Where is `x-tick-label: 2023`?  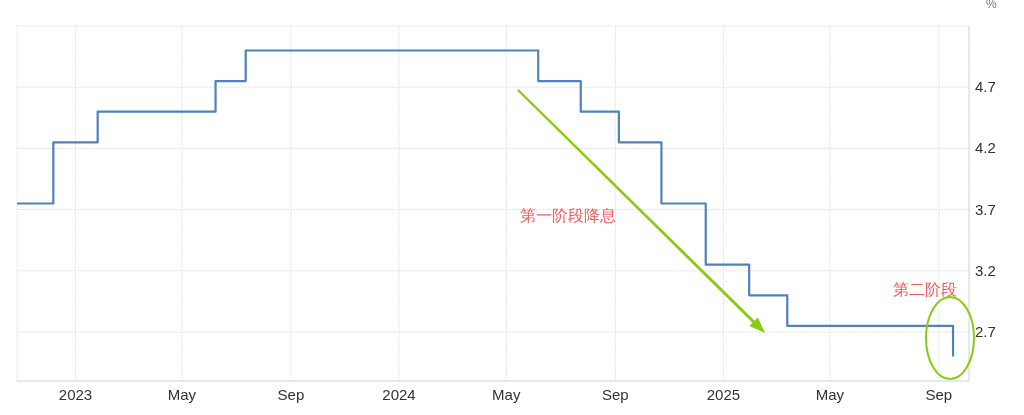 x-tick-label: 2023 is located at coordinates (75, 394).